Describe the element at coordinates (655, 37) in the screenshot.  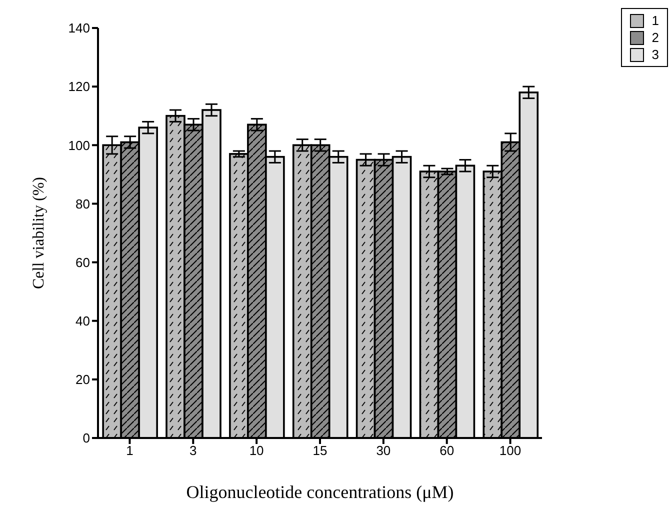
I see `legend-label: 2` at that location.